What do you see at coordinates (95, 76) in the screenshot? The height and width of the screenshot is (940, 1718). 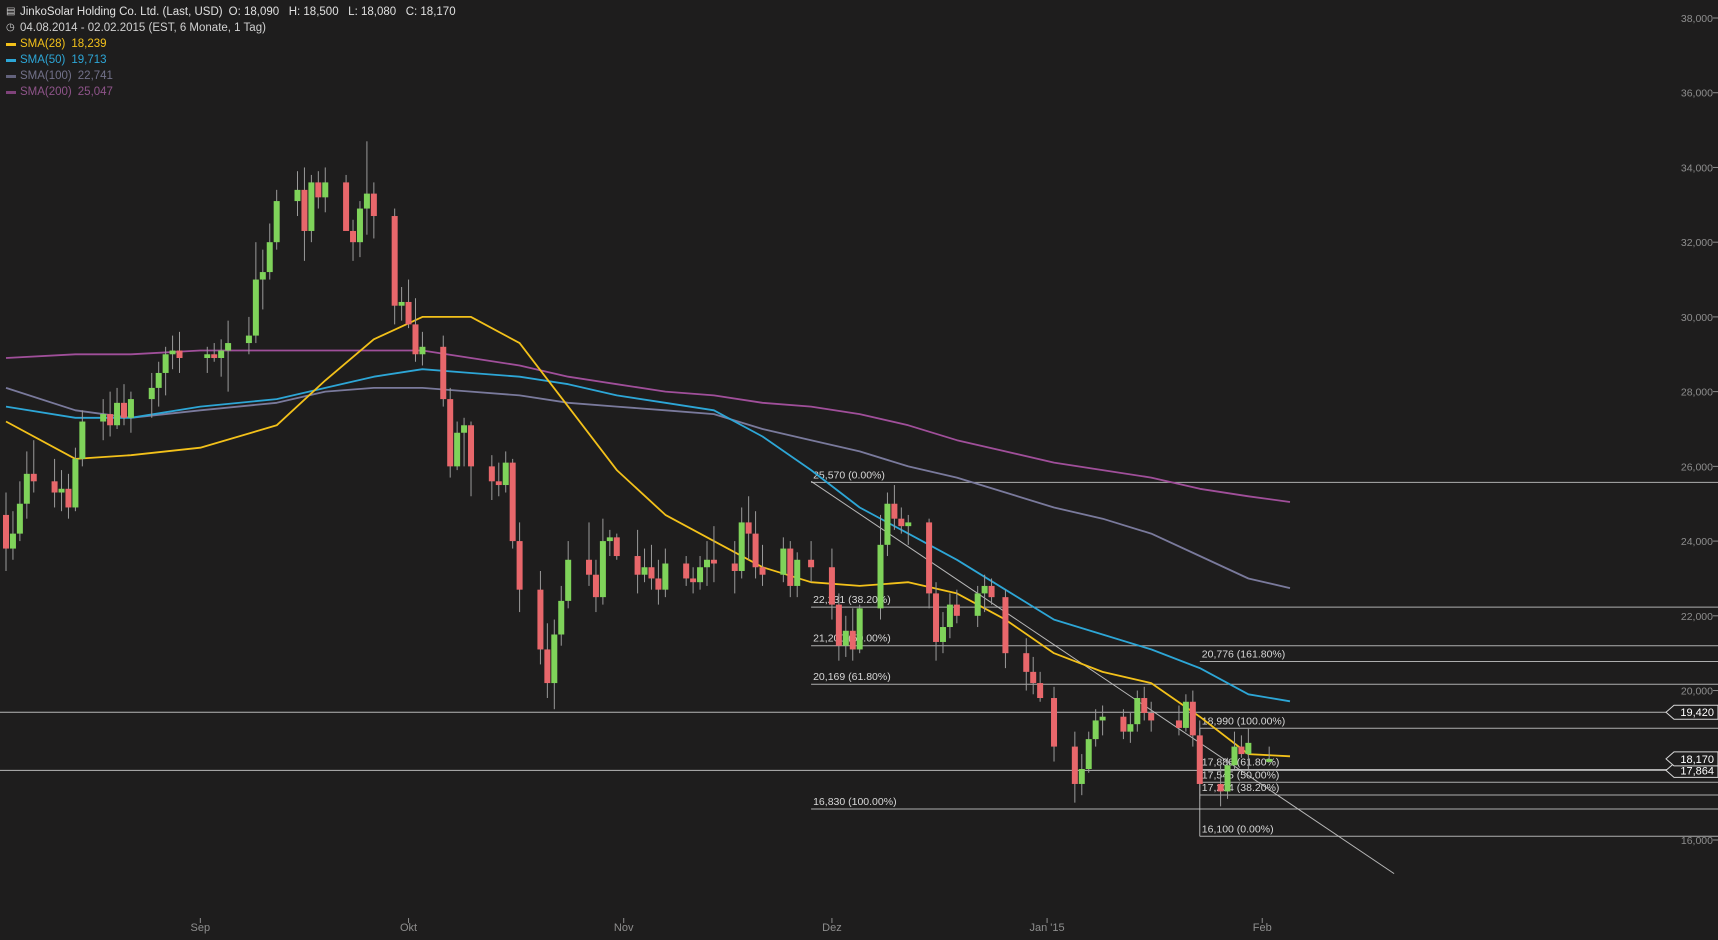 I see `sma100-value: 22,741` at bounding box center [95, 76].